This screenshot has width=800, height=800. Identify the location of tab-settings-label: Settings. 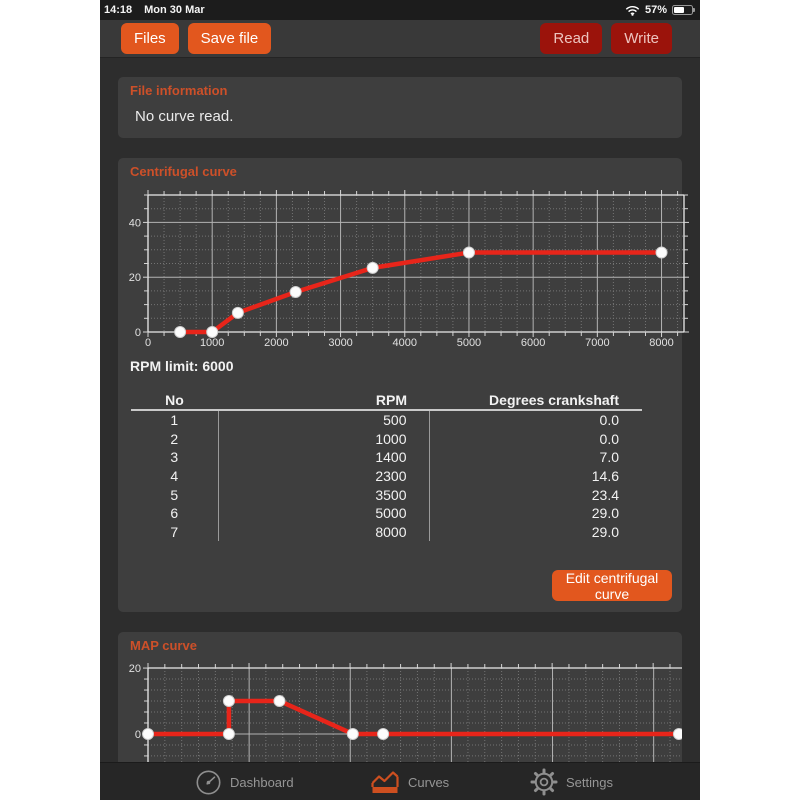
(589, 782).